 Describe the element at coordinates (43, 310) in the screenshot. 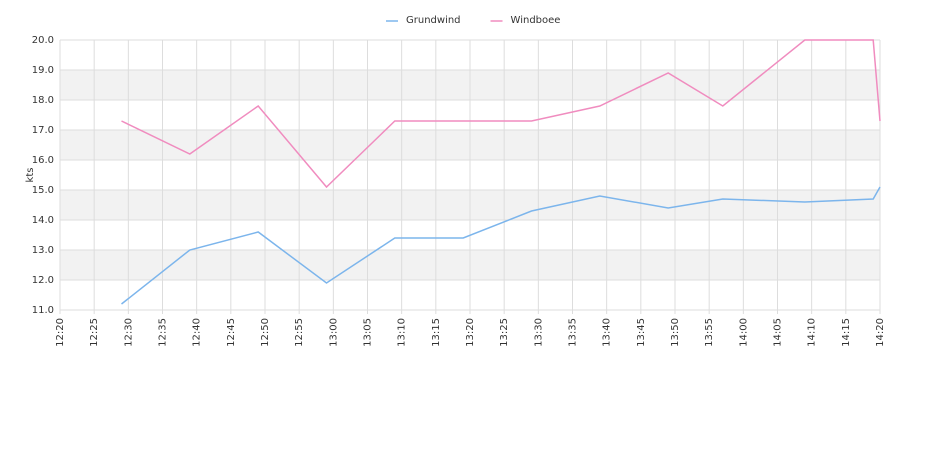

I see `y-tick-label: 11.0` at that location.